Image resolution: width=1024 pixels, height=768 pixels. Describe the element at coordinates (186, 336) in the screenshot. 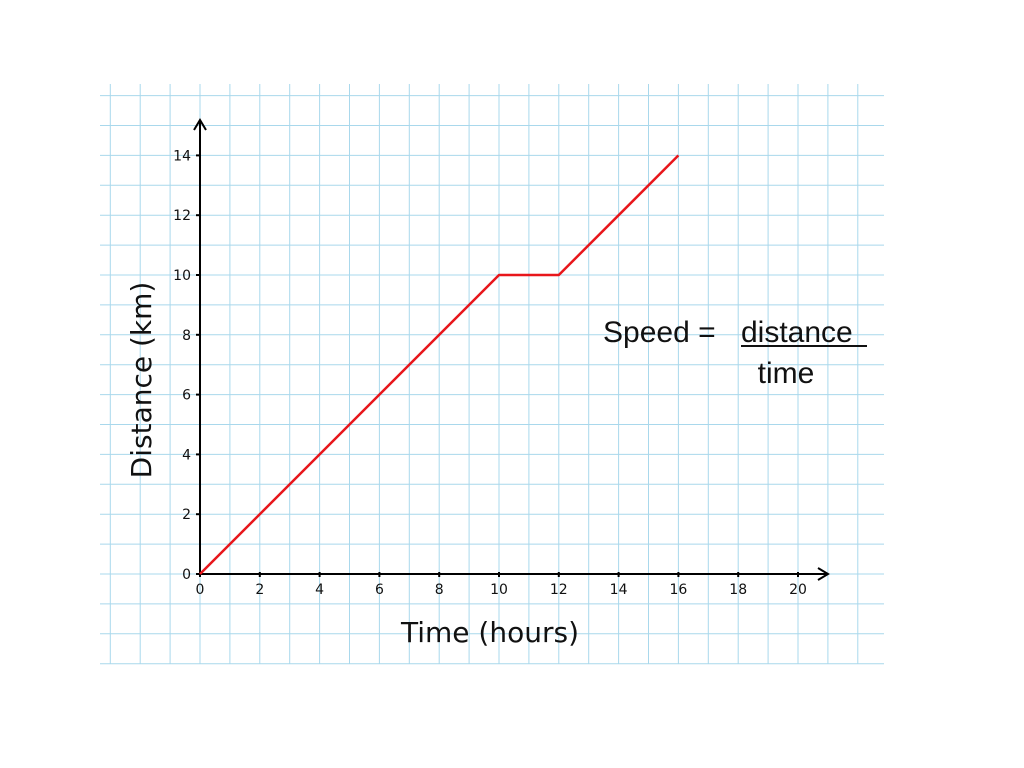

I see `y-tick-label: 8` at that location.